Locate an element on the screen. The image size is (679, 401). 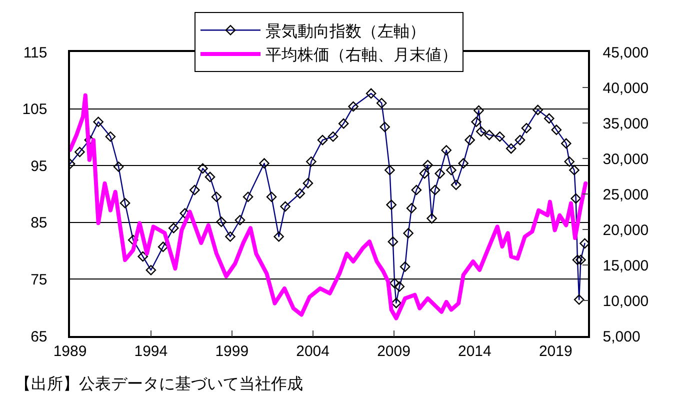
y2-tick-label: 25,000 is located at coordinates (625, 195).